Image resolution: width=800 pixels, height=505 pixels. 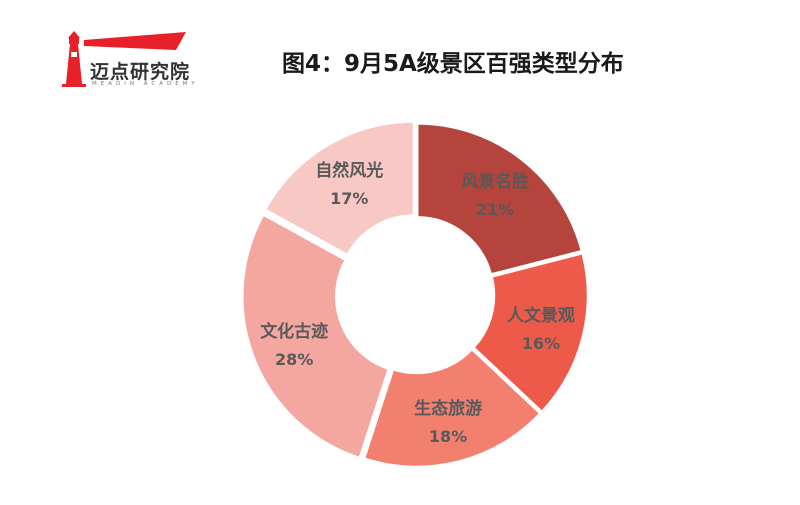 What do you see at coordinates (294, 331) in the screenshot?
I see `slice-label-4: 文化古迹` at bounding box center [294, 331].